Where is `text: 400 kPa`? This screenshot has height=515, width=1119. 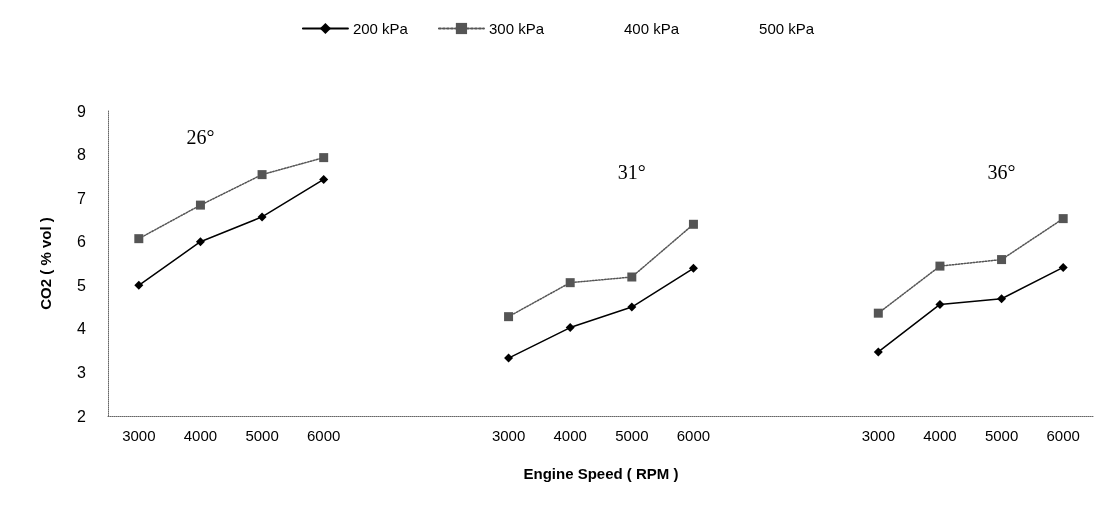 text: 400 kPa is located at coordinates (652, 28).